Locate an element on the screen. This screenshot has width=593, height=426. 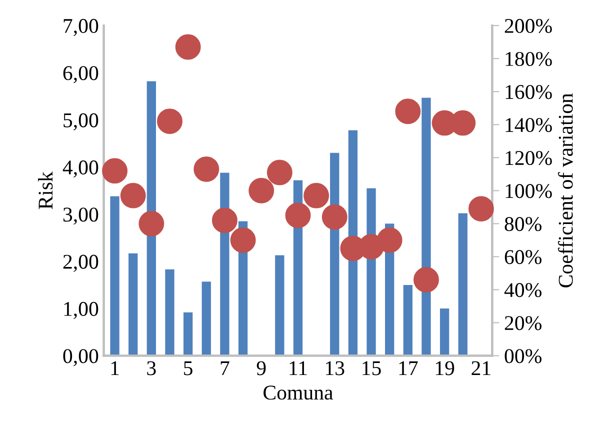
y2-tick-label: 200% is located at coordinates (528, 26).